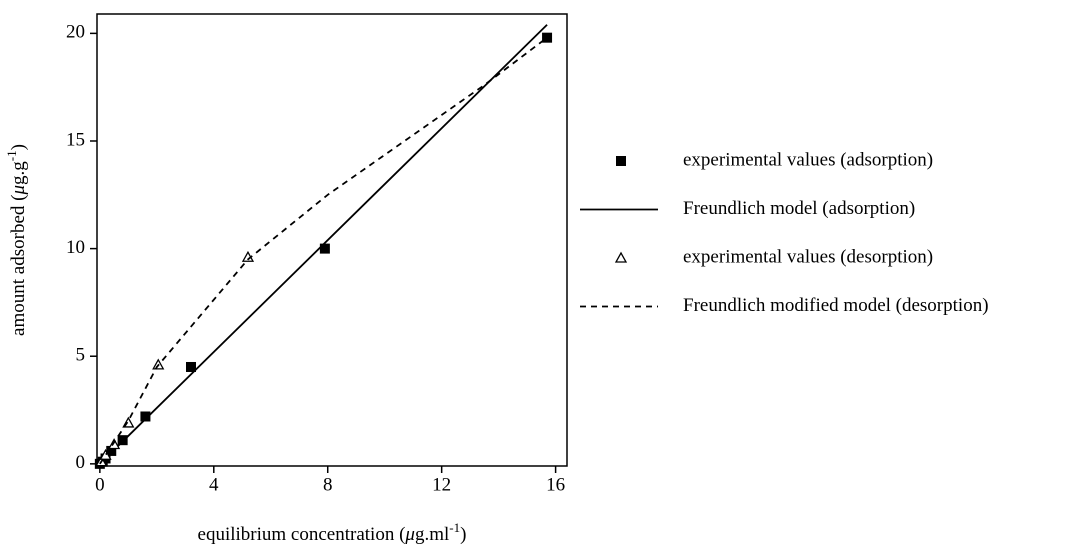 This screenshot has height=552, width=1072. Describe the element at coordinates (100, 484) in the screenshot. I see `x-tick-label: 0` at that location.